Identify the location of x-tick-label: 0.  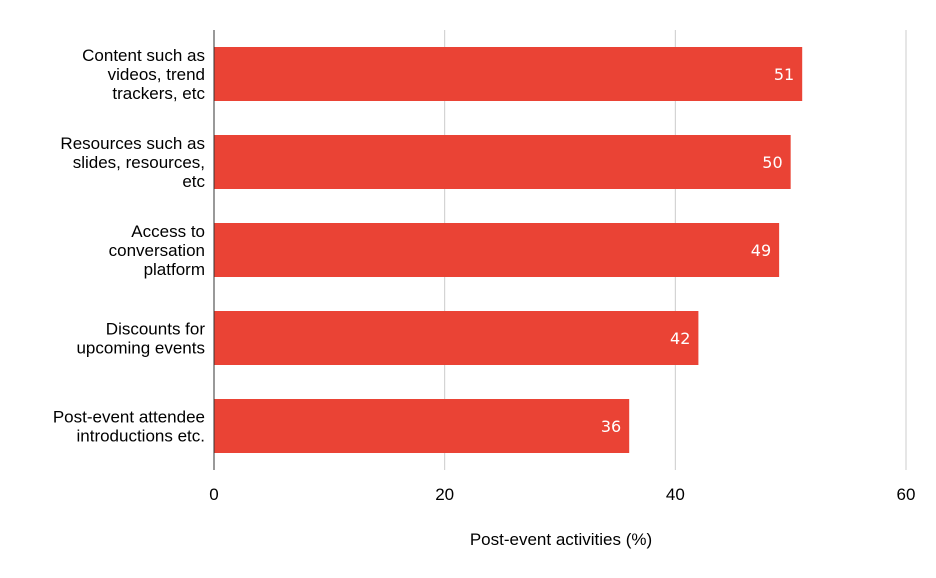
(213, 494).